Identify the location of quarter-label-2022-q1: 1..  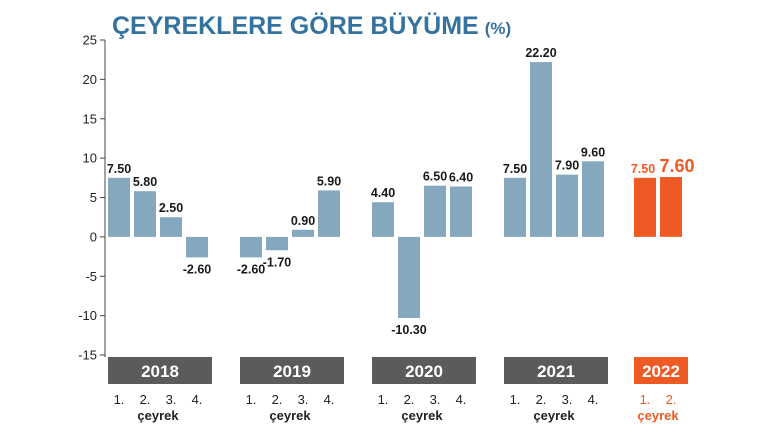
(645, 399).